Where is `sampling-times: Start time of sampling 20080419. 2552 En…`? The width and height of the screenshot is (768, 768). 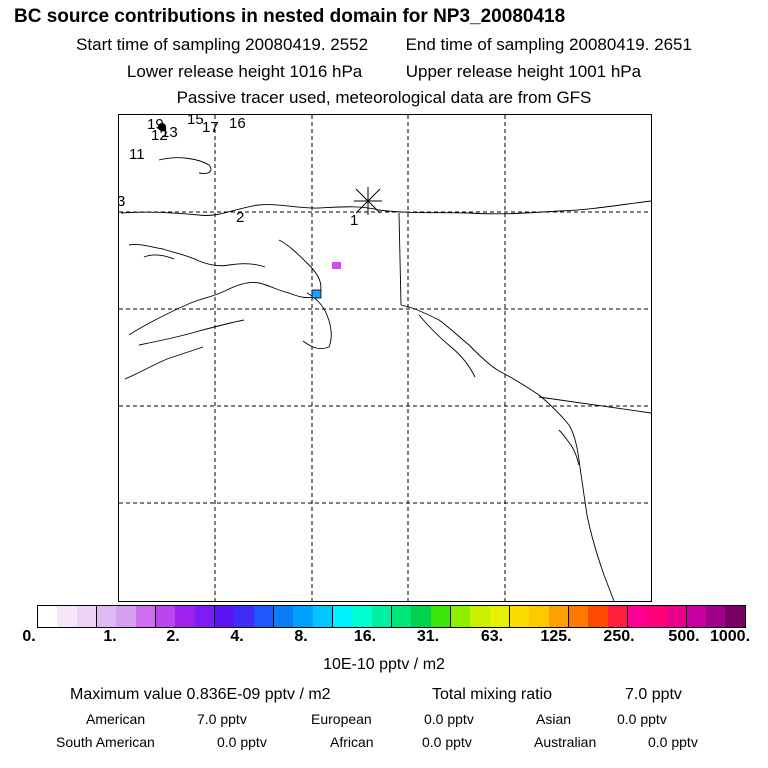 sampling-times: Start time of sampling 20080419. 2552 En… is located at coordinates (384, 45).